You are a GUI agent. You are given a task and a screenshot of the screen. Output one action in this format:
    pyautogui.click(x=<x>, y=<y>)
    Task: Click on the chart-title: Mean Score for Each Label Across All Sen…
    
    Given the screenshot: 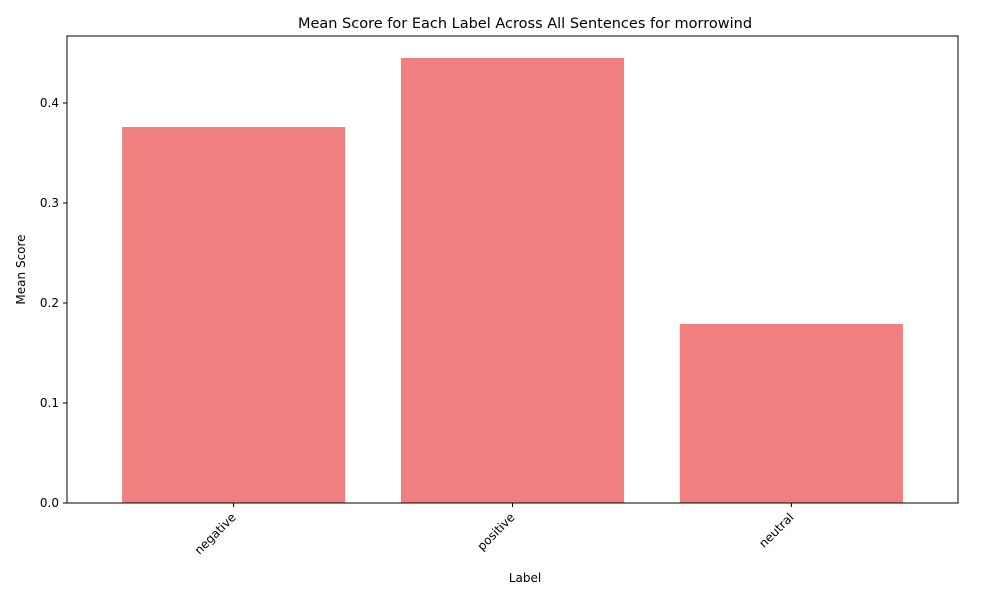 What is the action you would take?
    pyautogui.click(x=525, y=24)
    